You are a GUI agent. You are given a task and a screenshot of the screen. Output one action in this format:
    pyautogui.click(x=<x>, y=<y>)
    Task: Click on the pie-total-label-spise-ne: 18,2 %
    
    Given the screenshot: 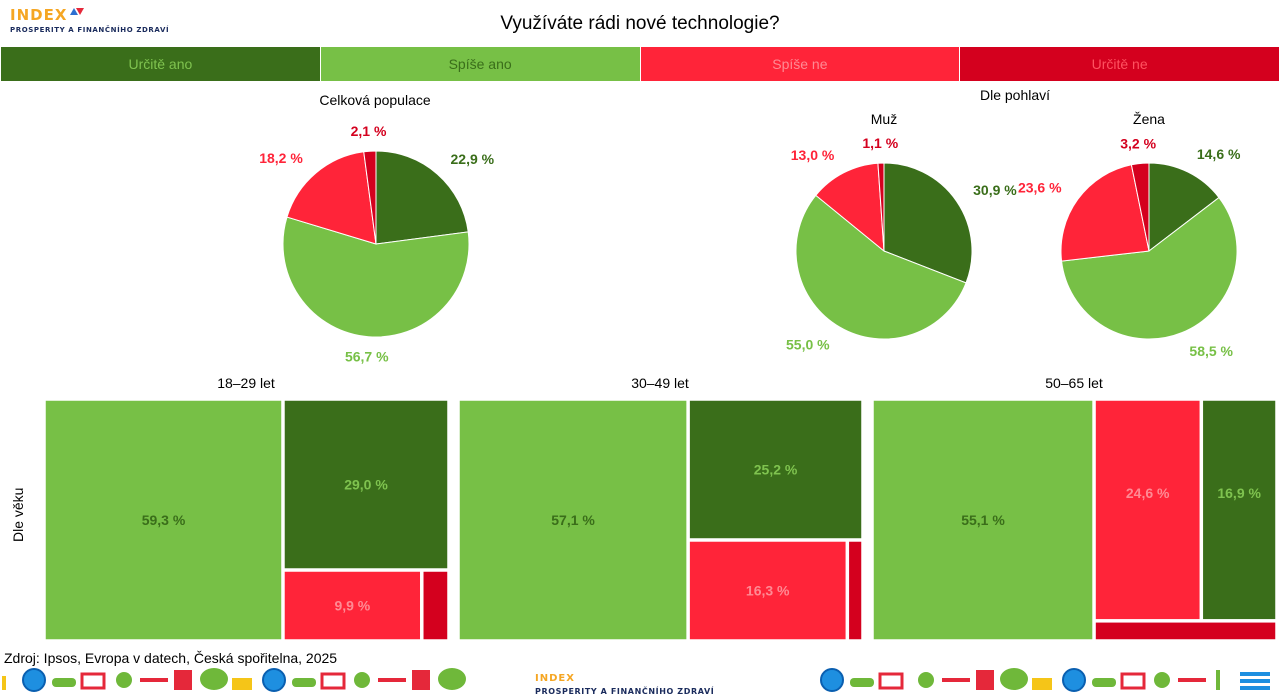 What is the action you would take?
    pyautogui.click(x=281, y=158)
    